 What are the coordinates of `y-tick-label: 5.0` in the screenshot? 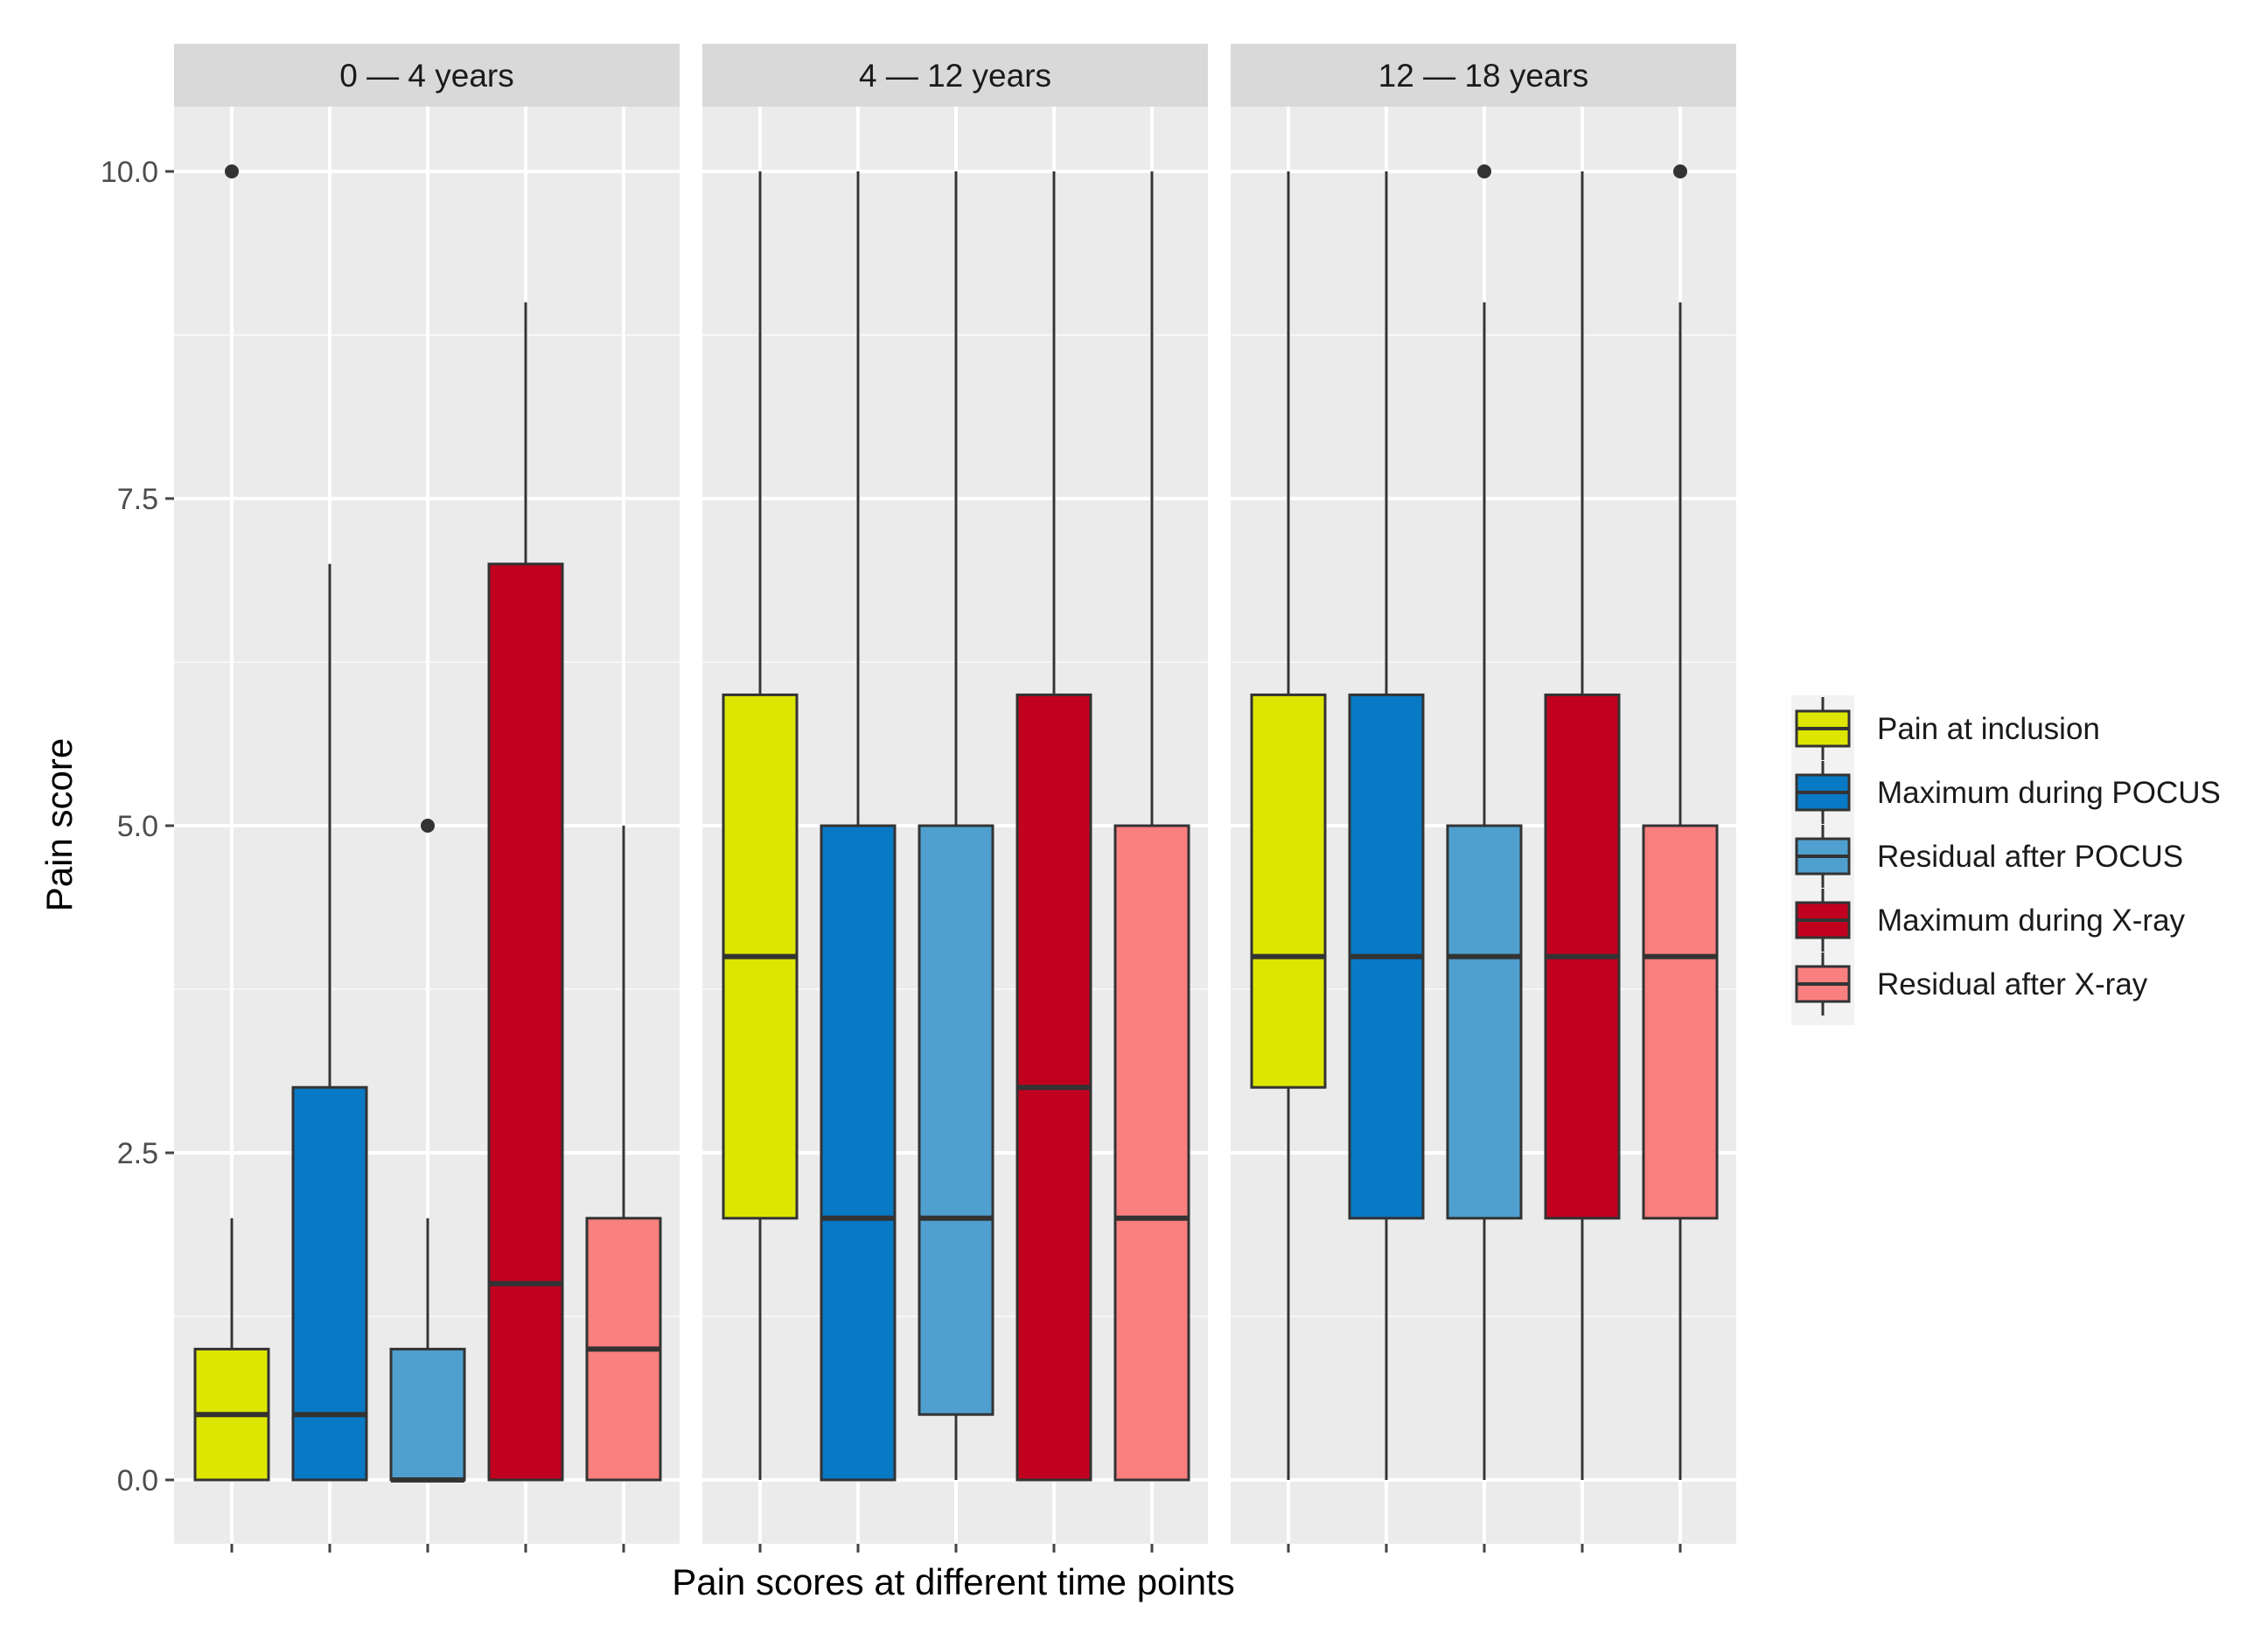 It's located at (137, 827).